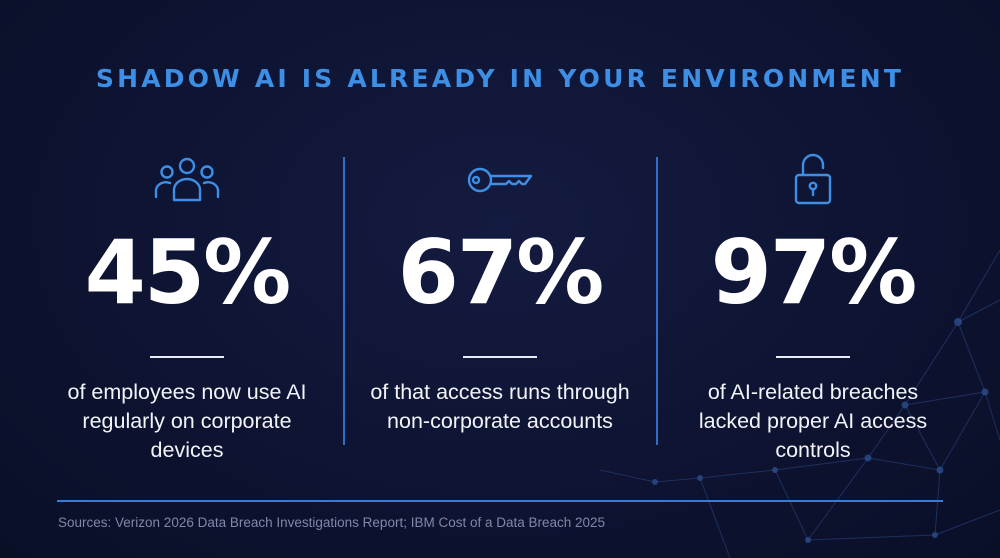 The image size is (1000, 558). I want to click on key-icon, so click(500, 180).